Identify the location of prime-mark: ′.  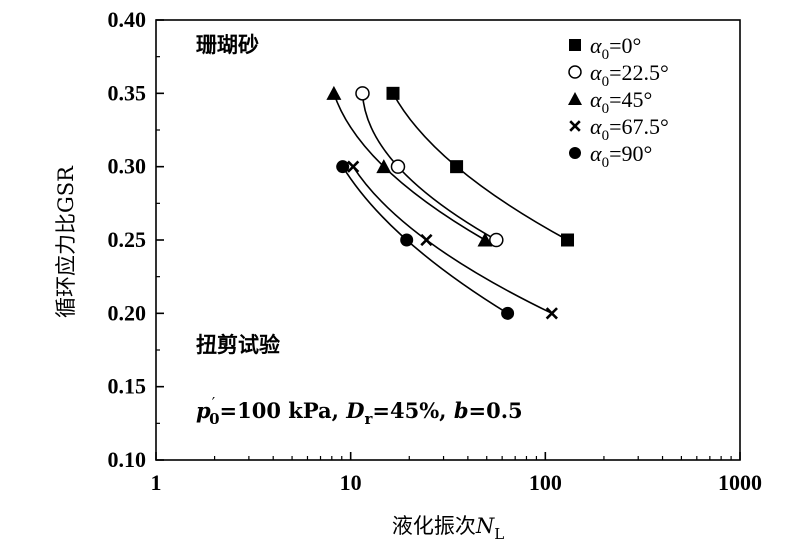
(214, 403).